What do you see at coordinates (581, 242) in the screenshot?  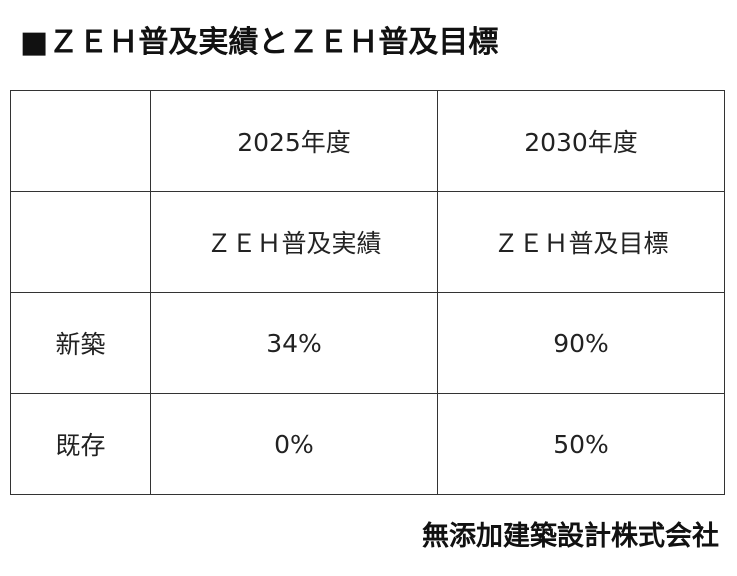 I see `column-subheader-targets: ＺＥＨ普及目標` at bounding box center [581, 242].